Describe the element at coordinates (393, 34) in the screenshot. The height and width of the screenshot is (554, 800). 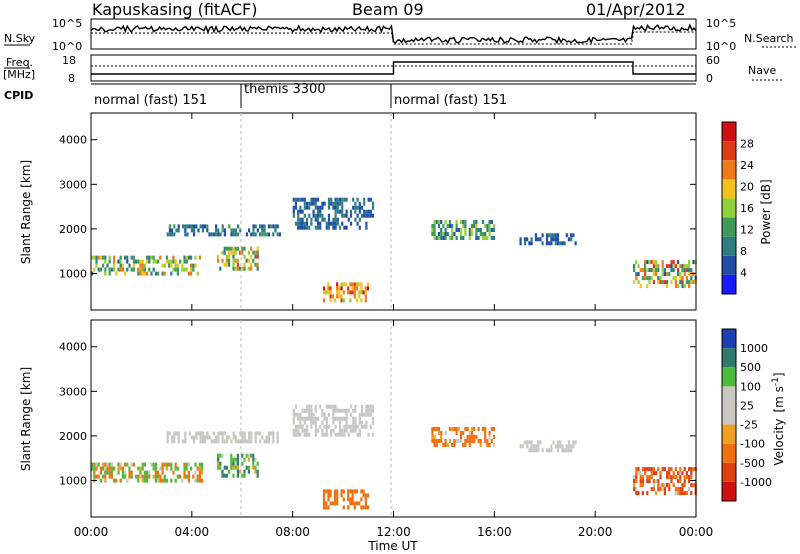
I see `nsky-trace` at that location.